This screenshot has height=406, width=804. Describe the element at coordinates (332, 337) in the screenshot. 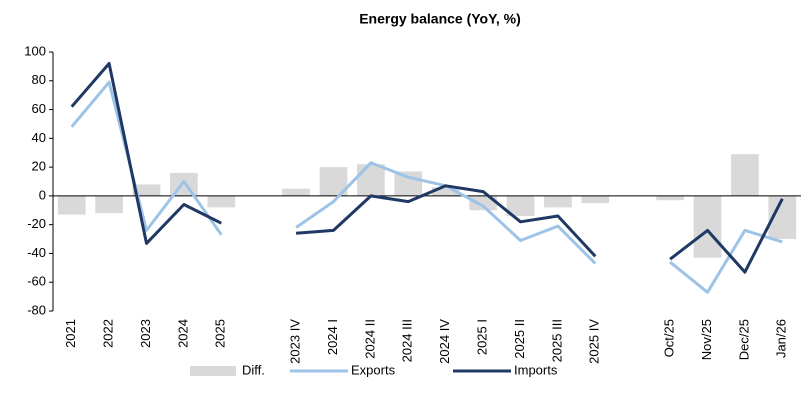

I see `x-tick-label: 2024 I` at that location.